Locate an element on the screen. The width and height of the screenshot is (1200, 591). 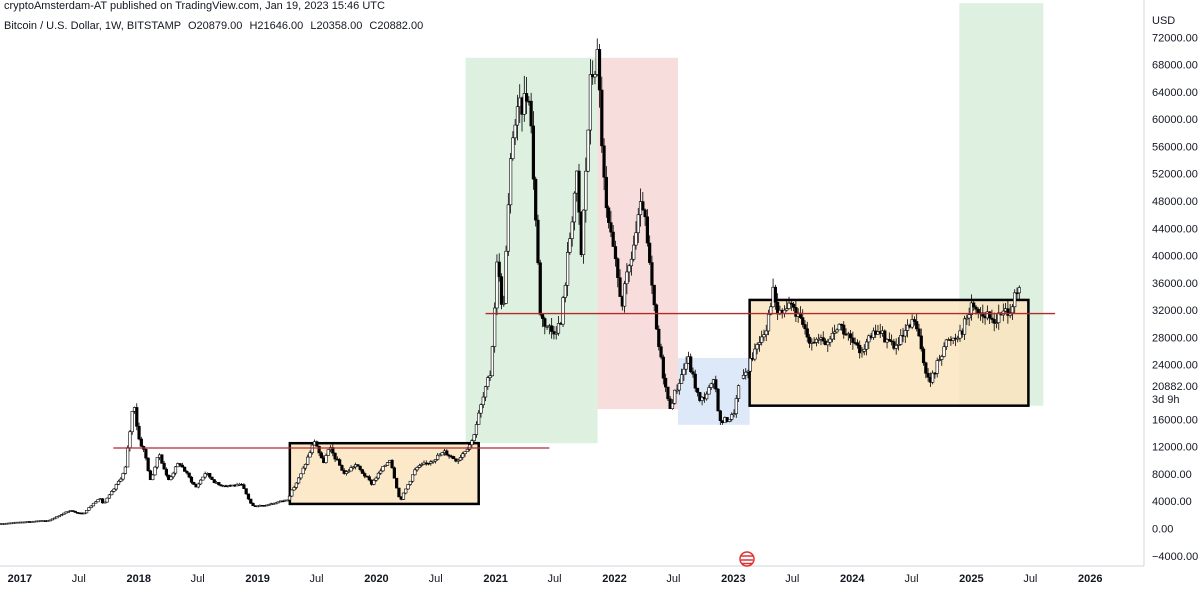
price-tick-label: 44000.00 is located at coordinates (1175, 229).